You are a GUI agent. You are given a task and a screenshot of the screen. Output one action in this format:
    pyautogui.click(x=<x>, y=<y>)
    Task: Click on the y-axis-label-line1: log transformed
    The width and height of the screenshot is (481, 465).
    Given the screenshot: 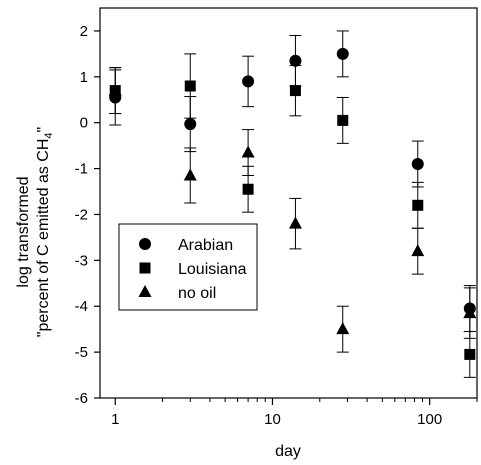 What is the action you would take?
    pyautogui.click(x=23, y=231)
    